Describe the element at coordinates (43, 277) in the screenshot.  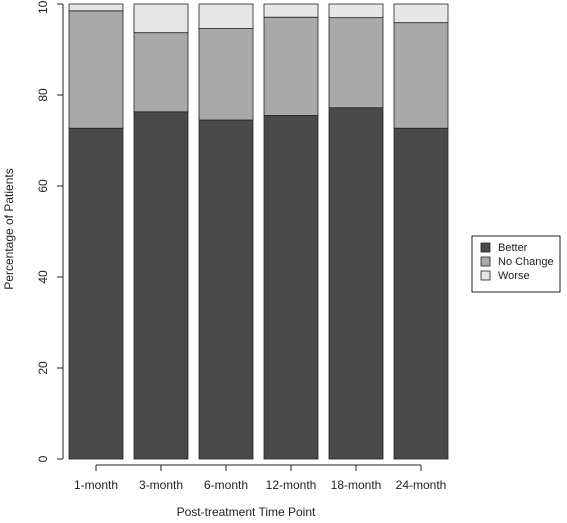
I see `y-tick-label: 40` at that location.